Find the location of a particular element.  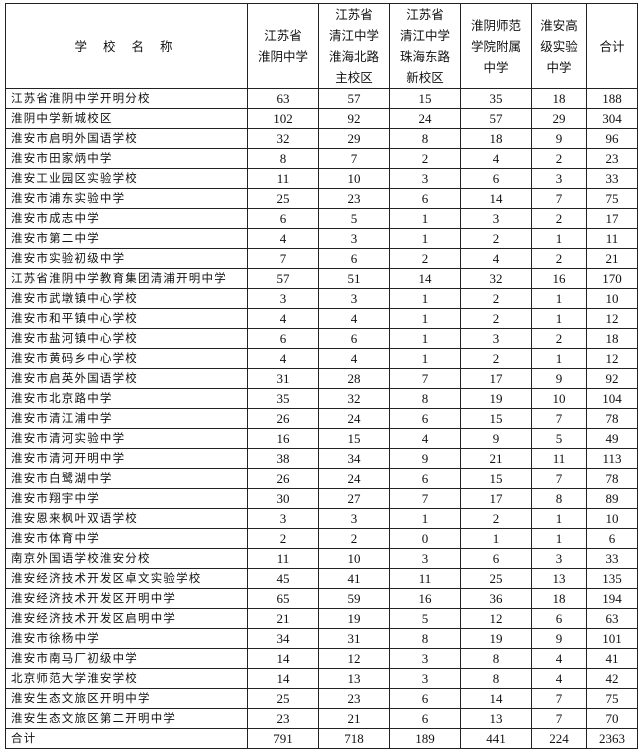

school-name-cell: 淮安市翔宇中学 is located at coordinates (126, 498).